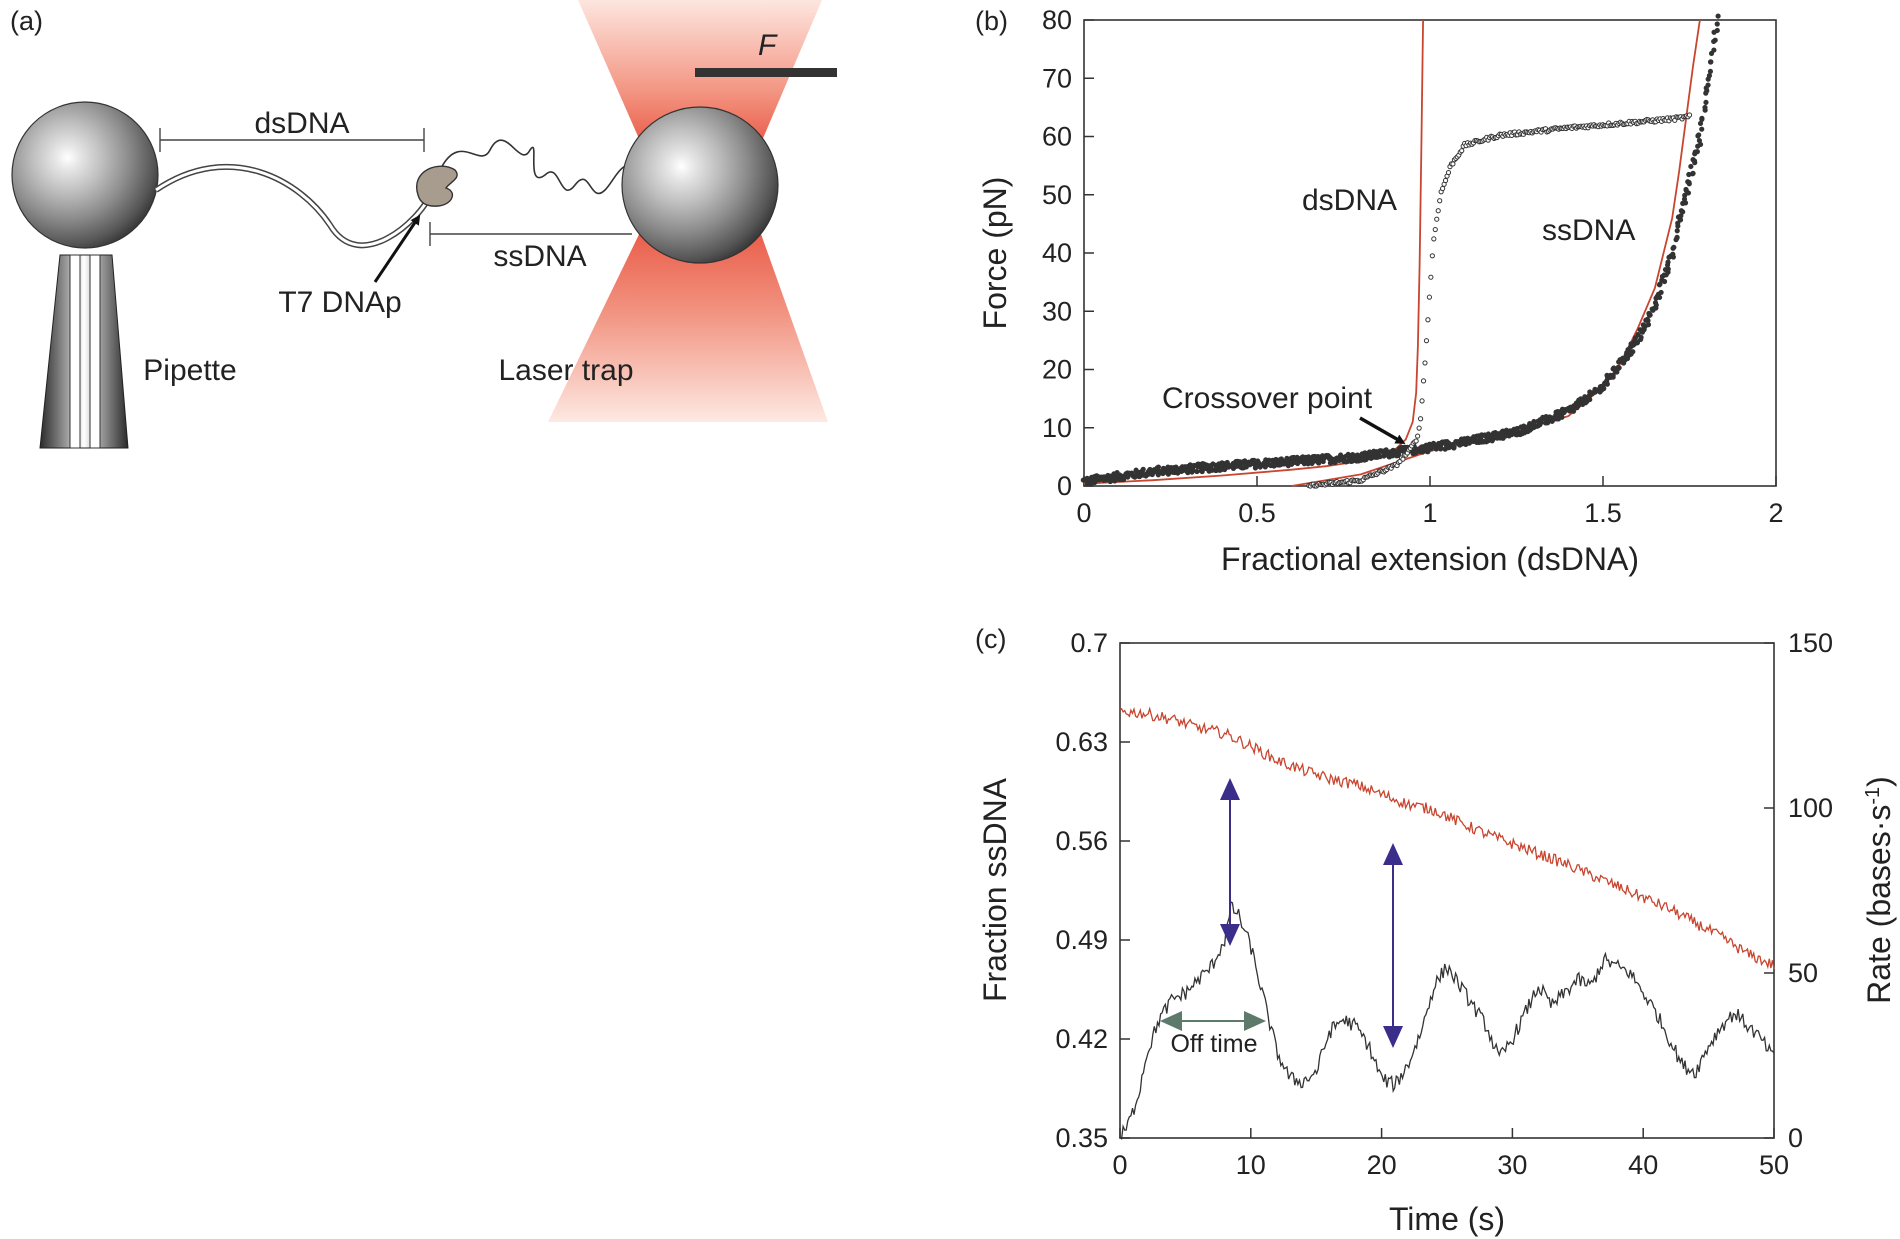 The height and width of the screenshot is (1239, 1900). Describe the element at coordinates (1057, 311) in the screenshot. I see `panel-b-y-tick-label: 30` at that location.